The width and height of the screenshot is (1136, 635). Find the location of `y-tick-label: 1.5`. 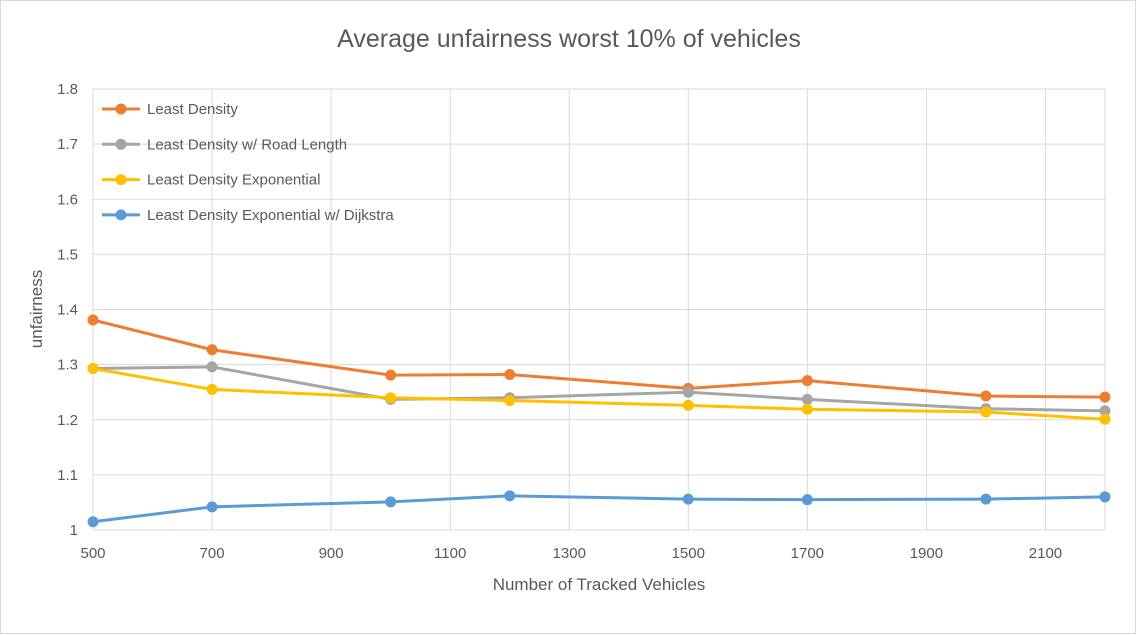

y-tick-label: 1.5 is located at coordinates (67, 254).